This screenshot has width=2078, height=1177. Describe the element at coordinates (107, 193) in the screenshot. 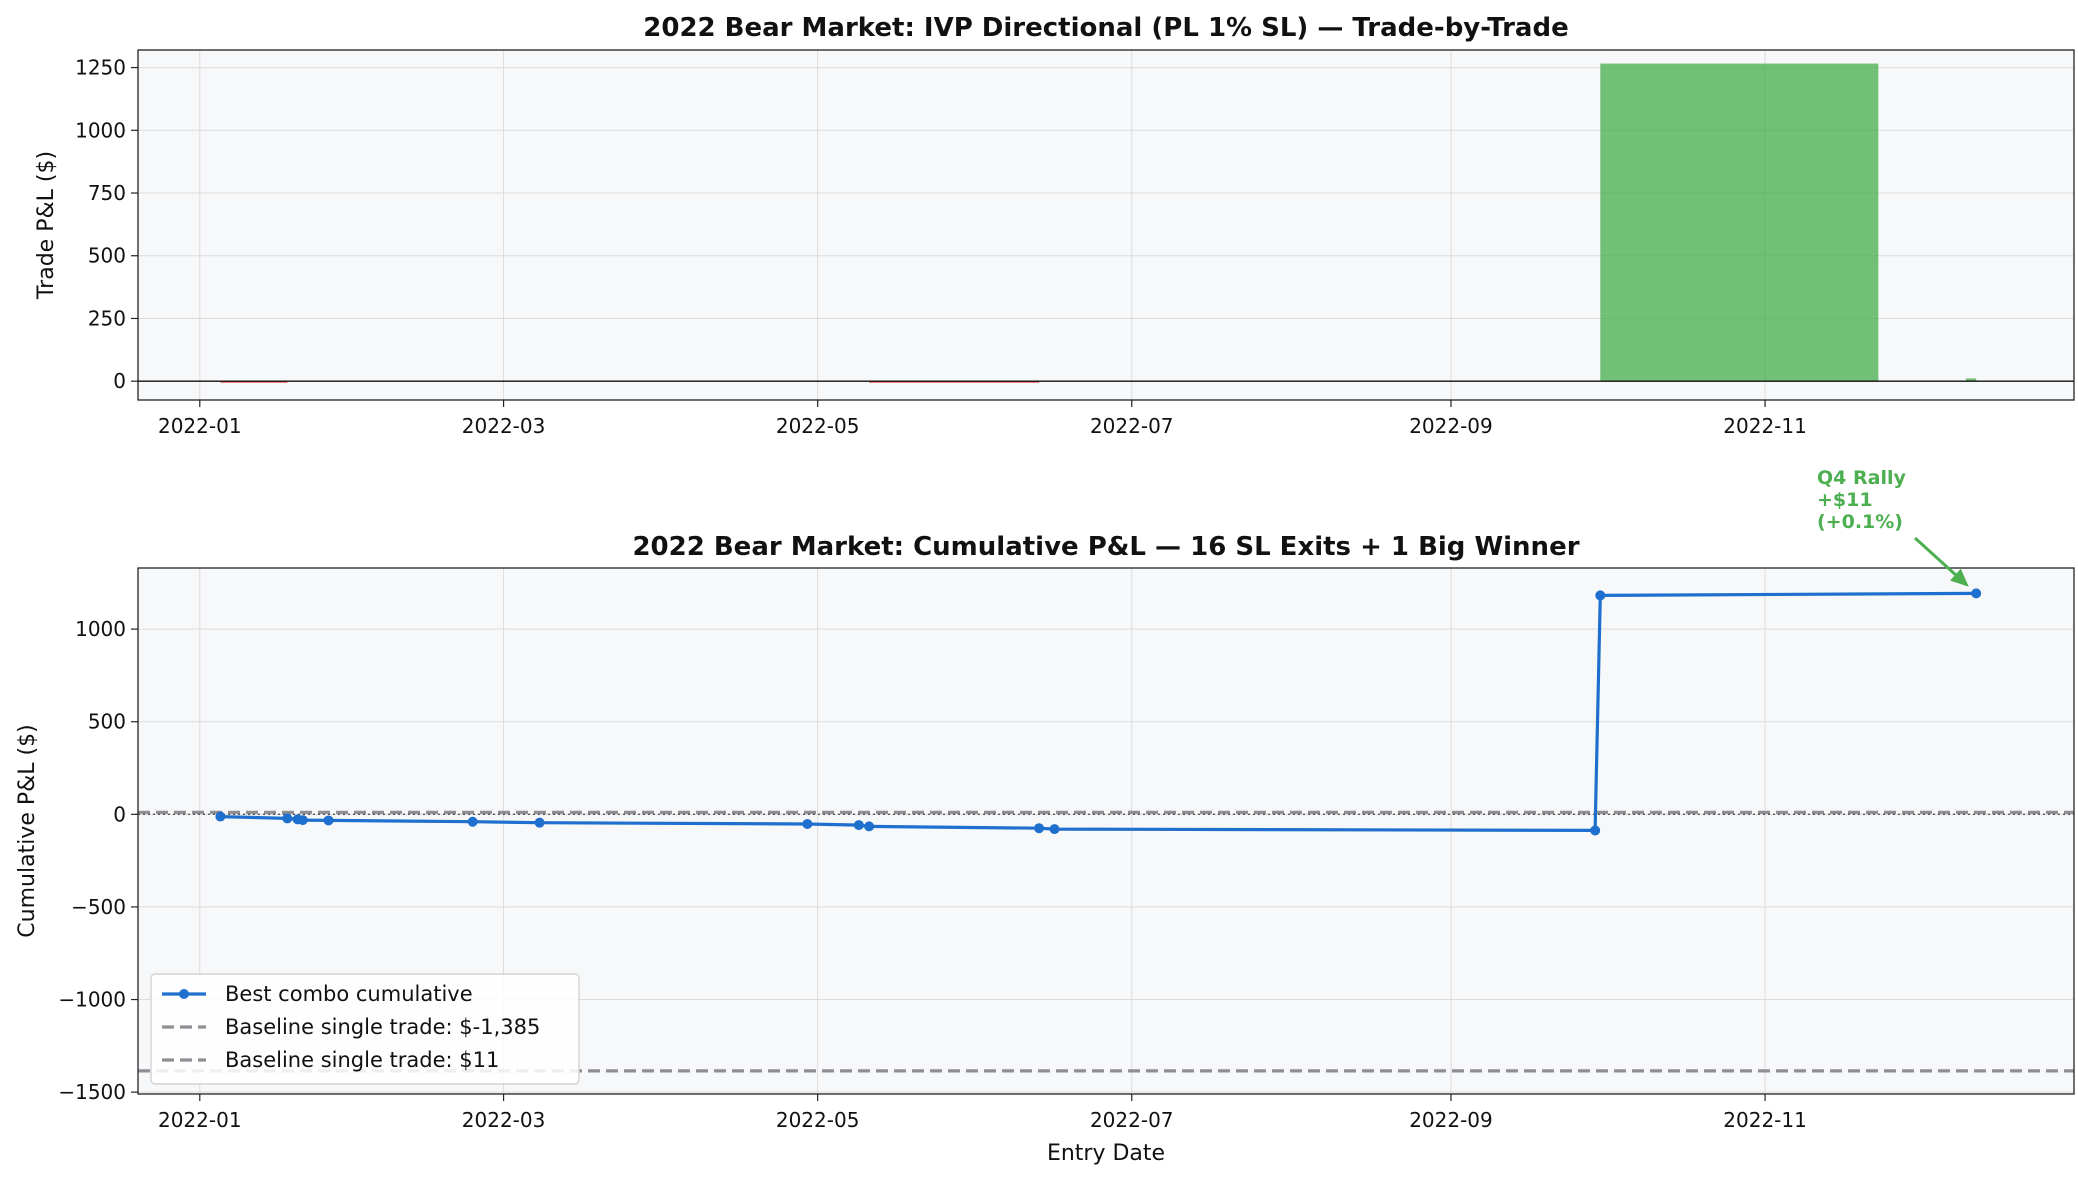

I see `y-tick-label: 750` at that location.